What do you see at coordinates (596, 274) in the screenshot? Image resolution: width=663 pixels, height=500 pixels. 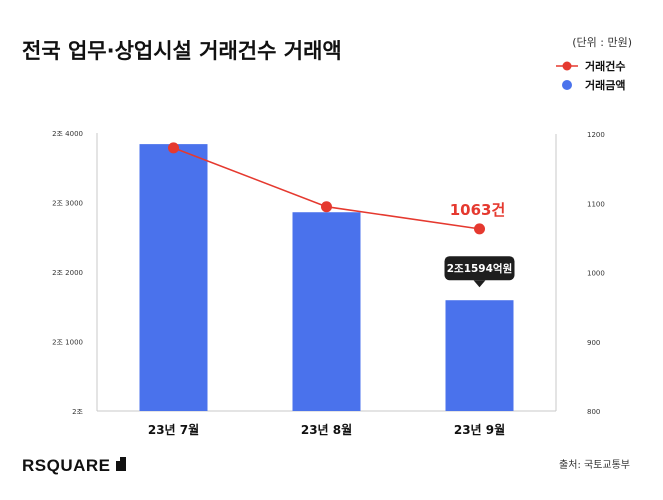 I see `right-tick-label: 1000` at bounding box center [596, 274].